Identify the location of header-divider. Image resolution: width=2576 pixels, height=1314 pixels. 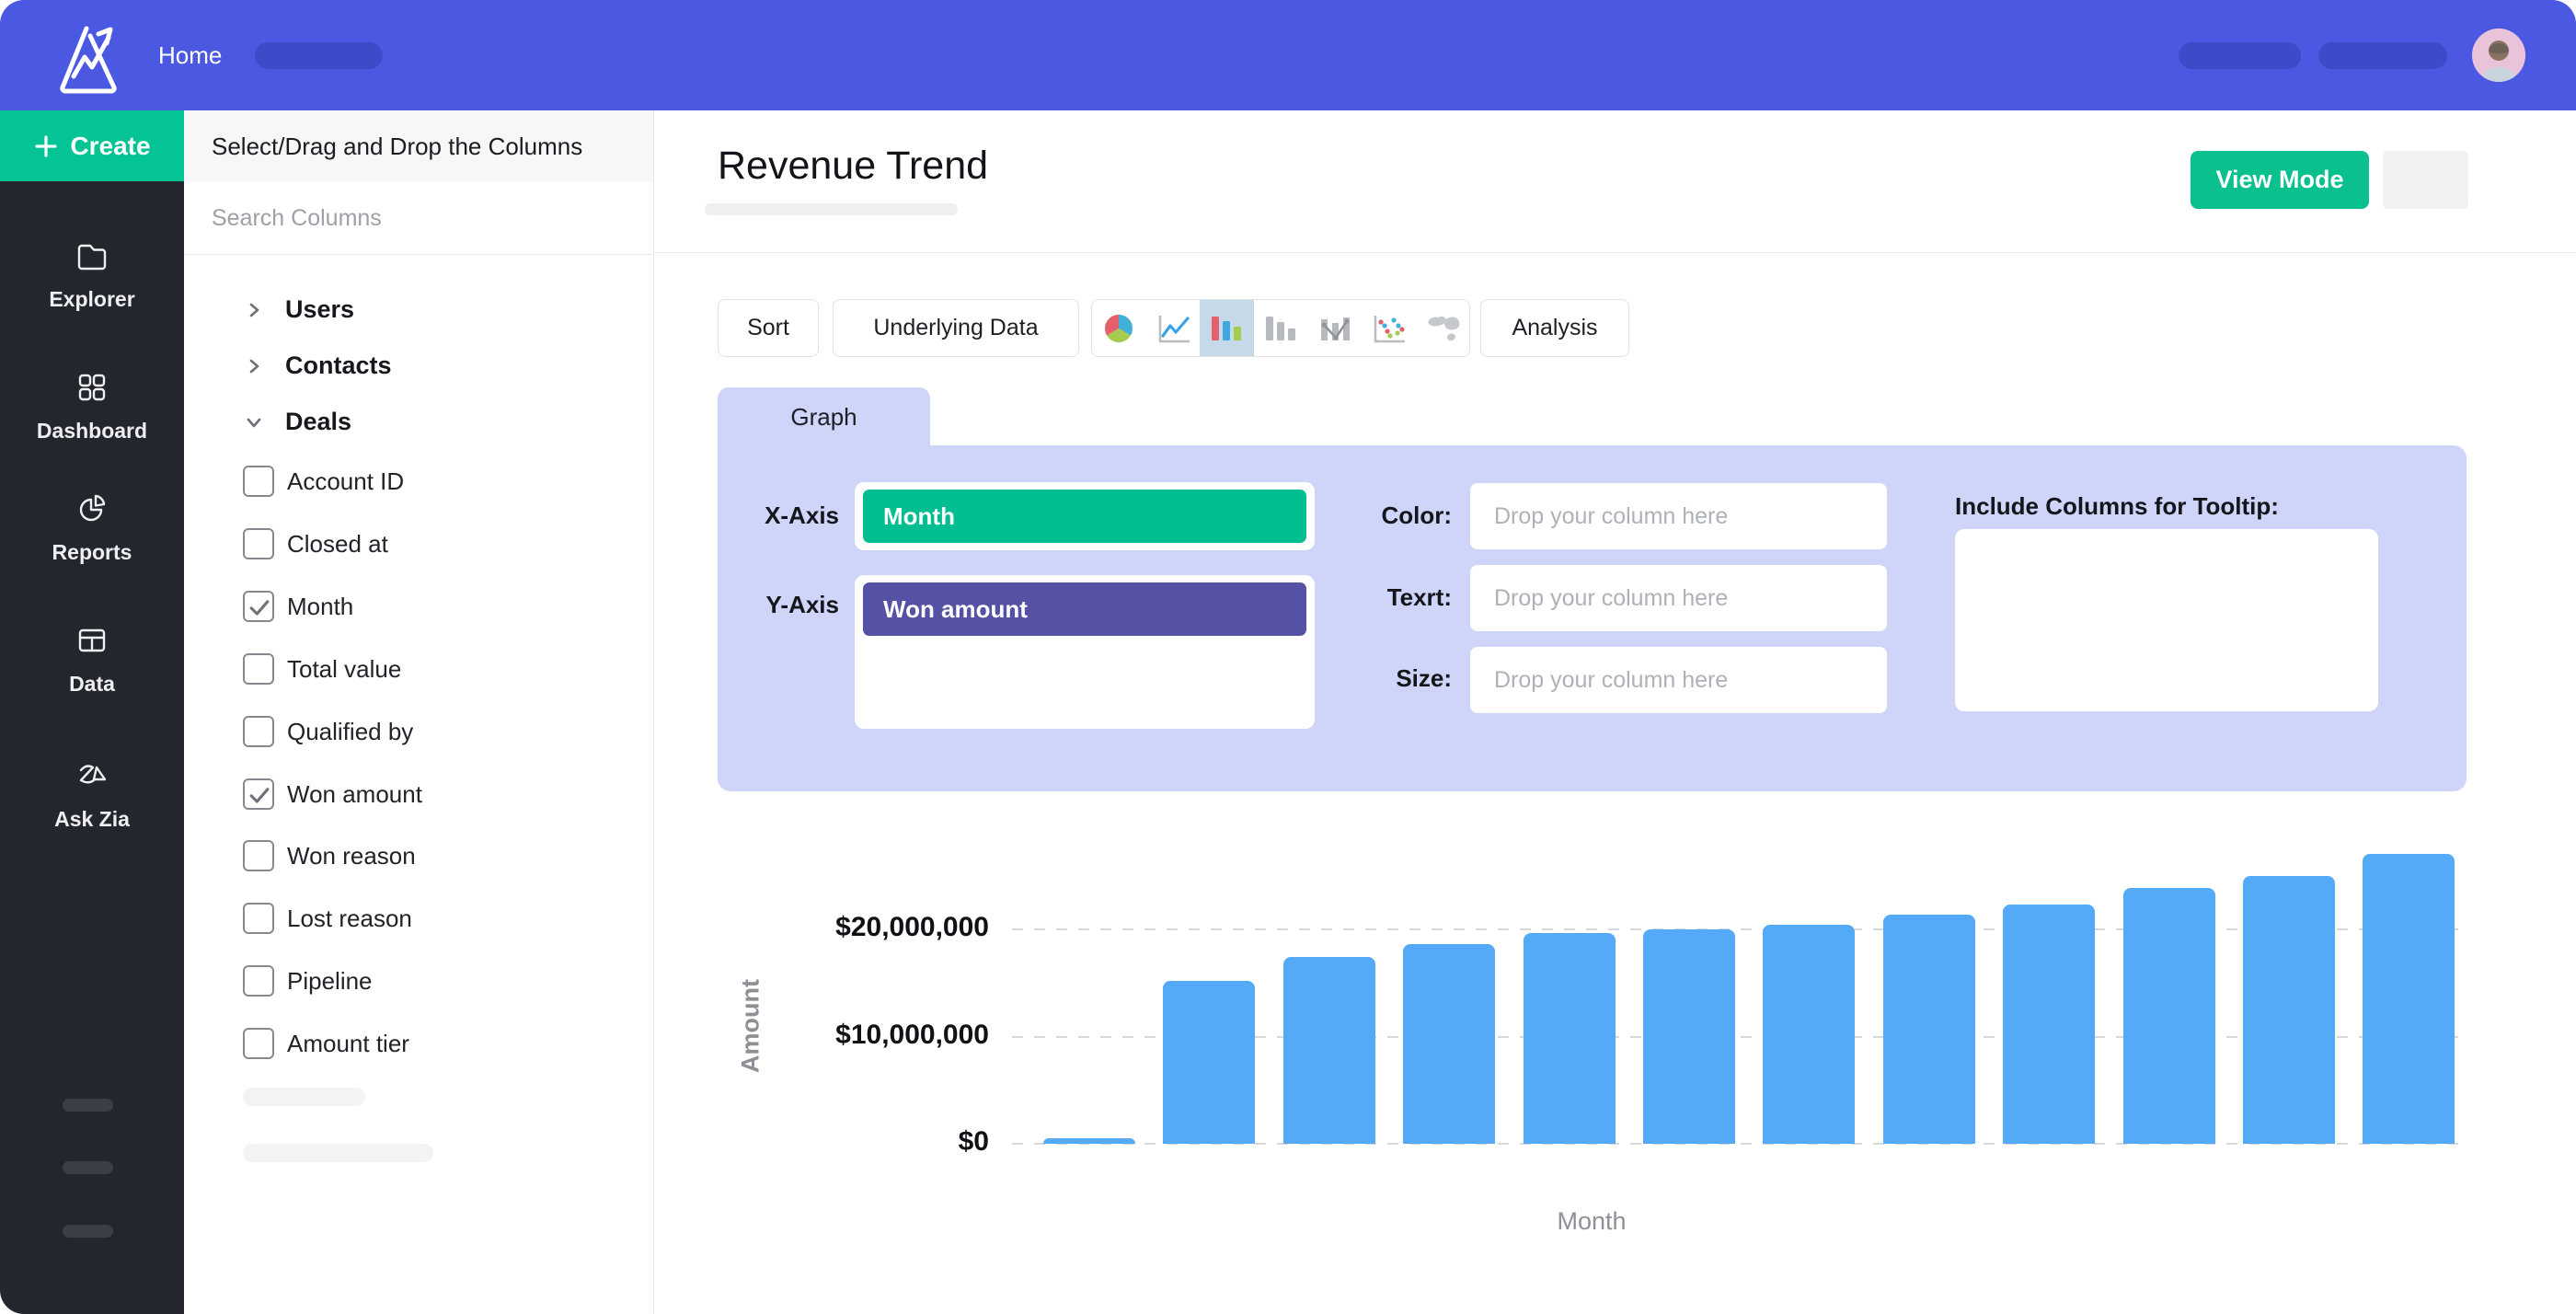
(1615, 252).